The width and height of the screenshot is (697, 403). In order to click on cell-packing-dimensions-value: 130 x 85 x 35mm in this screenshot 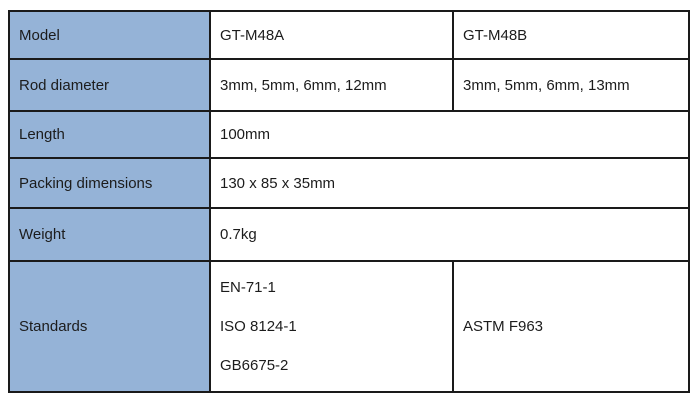, I will do `click(449, 183)`.